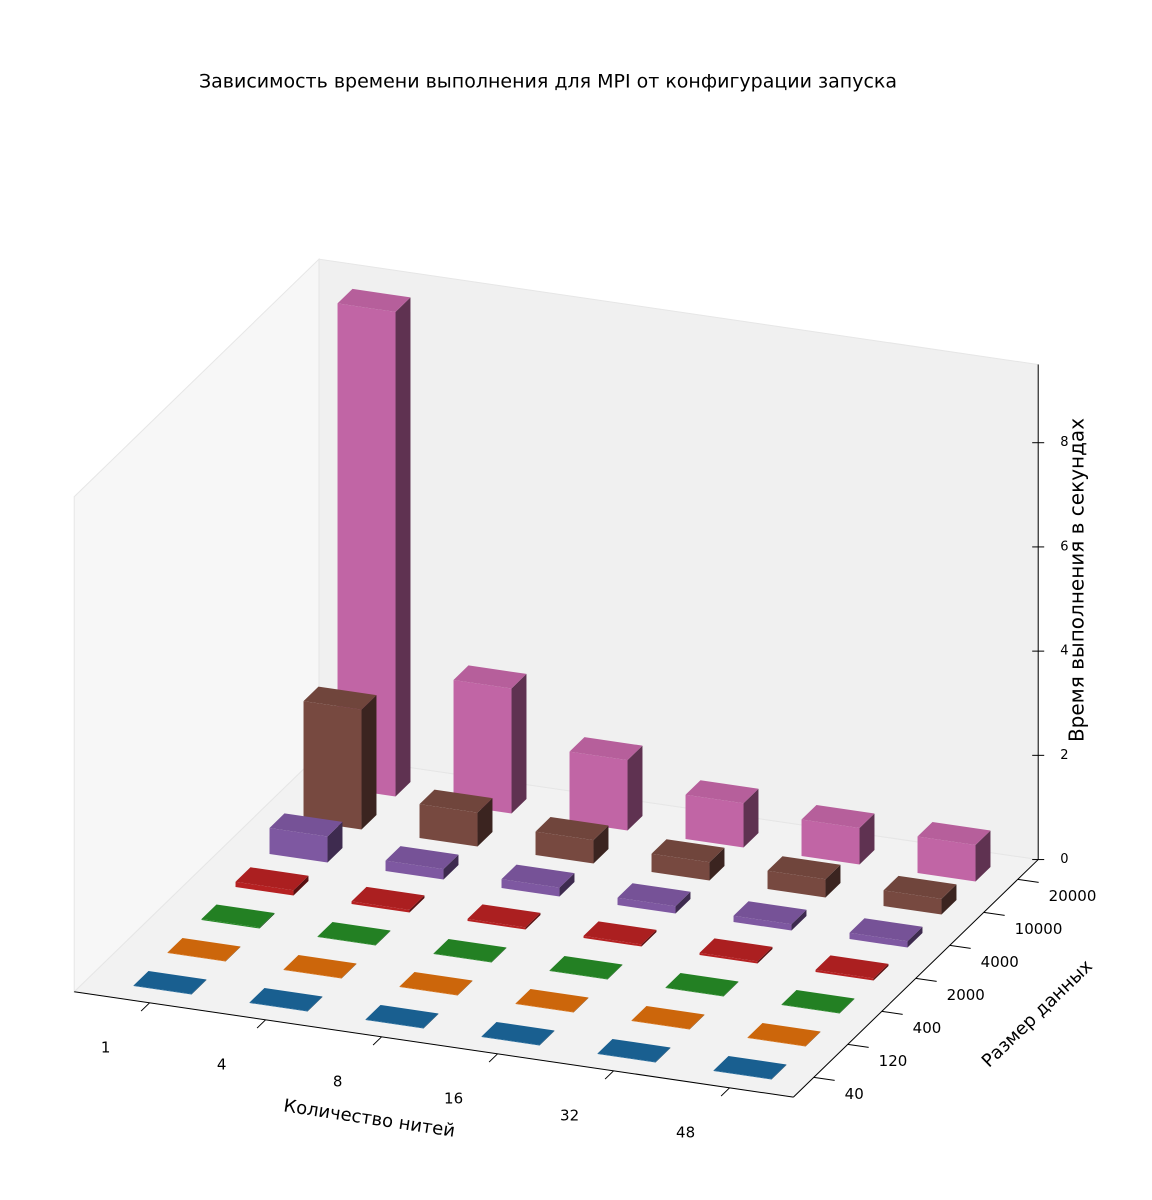 Image resolution: width=1152 pixels, height=1200 pixels. Describe the element at coordinates (893, 1061) in the screenshot. I see `y-tick-label: 120` at that location.